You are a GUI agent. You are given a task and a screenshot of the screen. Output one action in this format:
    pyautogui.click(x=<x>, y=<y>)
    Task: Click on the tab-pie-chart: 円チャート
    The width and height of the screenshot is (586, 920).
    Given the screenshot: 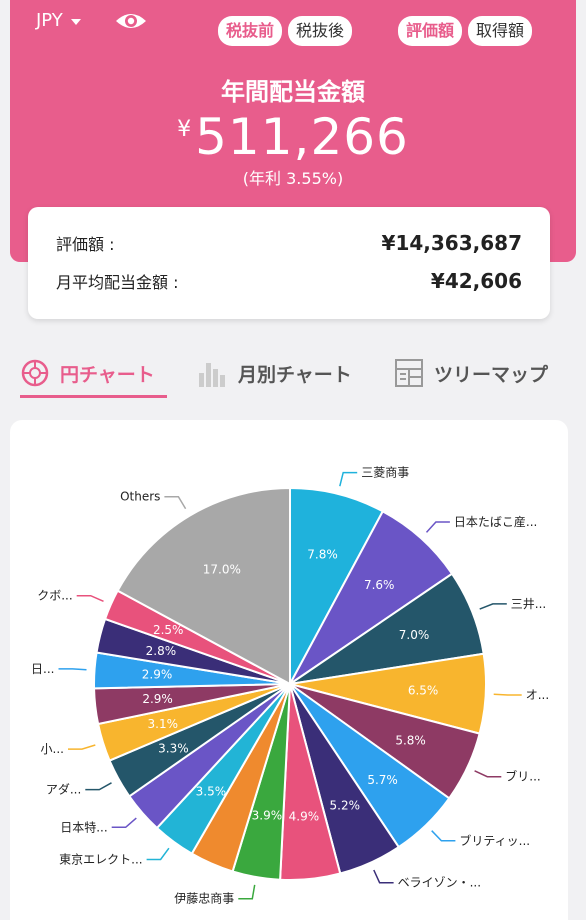 What is the action you would take?
    pyautogui.click(x=87, y=373)
    